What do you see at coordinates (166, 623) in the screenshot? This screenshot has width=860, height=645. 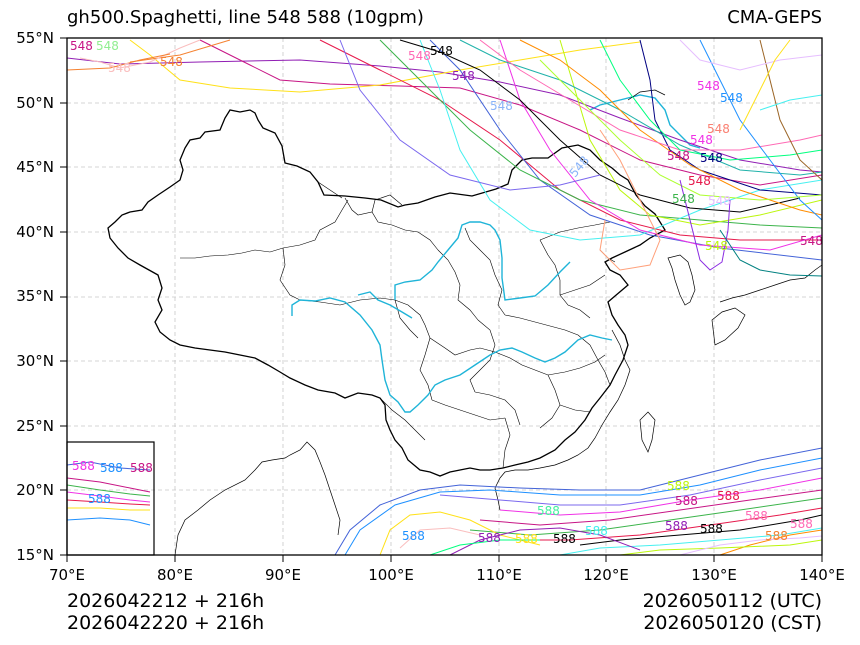 I see `init-time-cst: 2026042220 + 216h` at bounding box center [166, 623].